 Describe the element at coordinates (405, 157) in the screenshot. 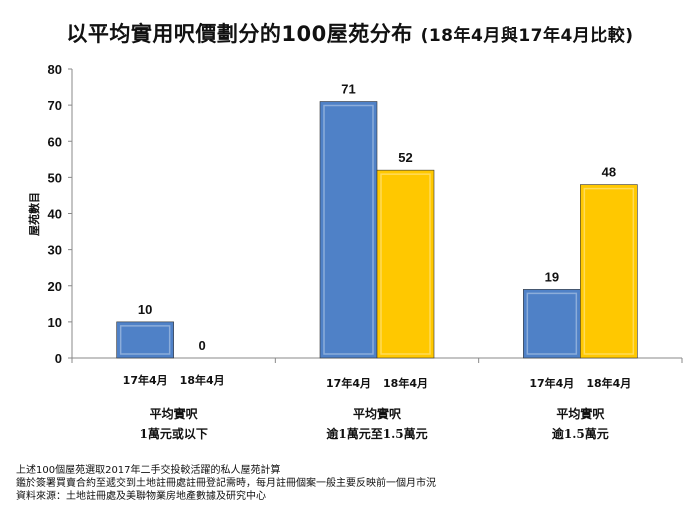

I see `data-label: 52` at that location.